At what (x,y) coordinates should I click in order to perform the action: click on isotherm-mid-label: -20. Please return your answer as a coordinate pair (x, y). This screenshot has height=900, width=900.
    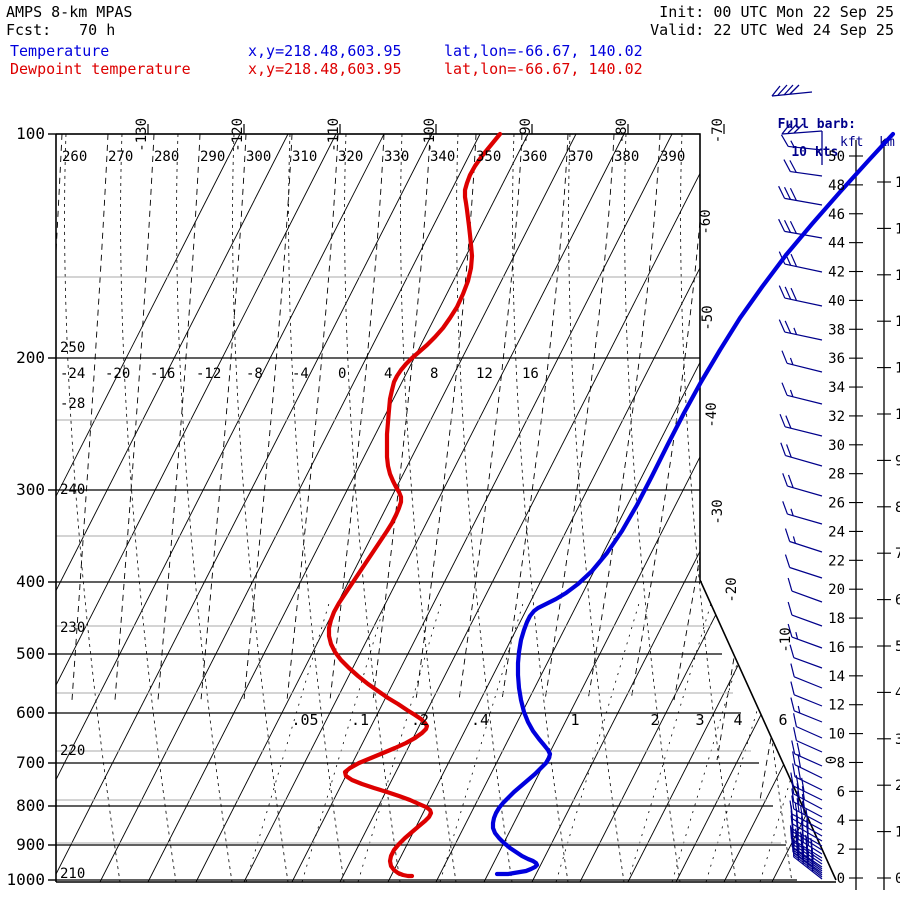
    Looking at the image, I should click on (117, 374).